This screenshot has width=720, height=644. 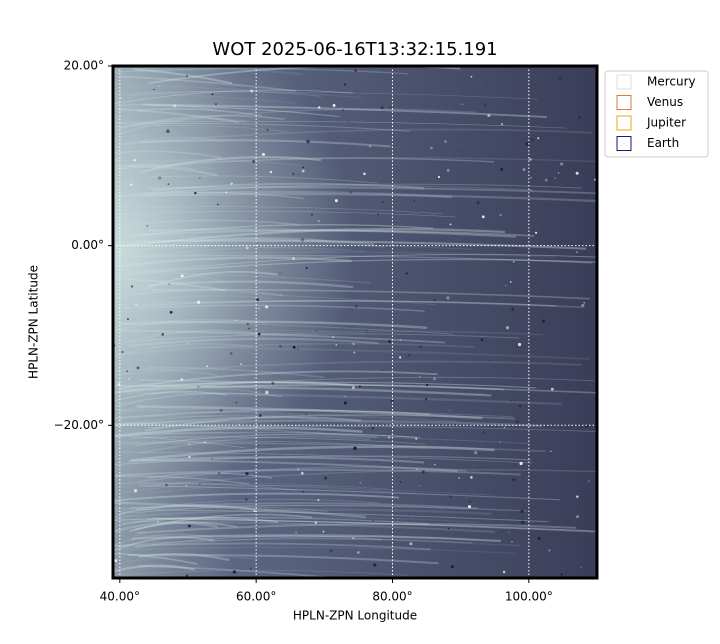 What do you see at coordinates (671, 82) in the screenshot?
I see `legend-label: Mercury` at bounding box center [671, 82].